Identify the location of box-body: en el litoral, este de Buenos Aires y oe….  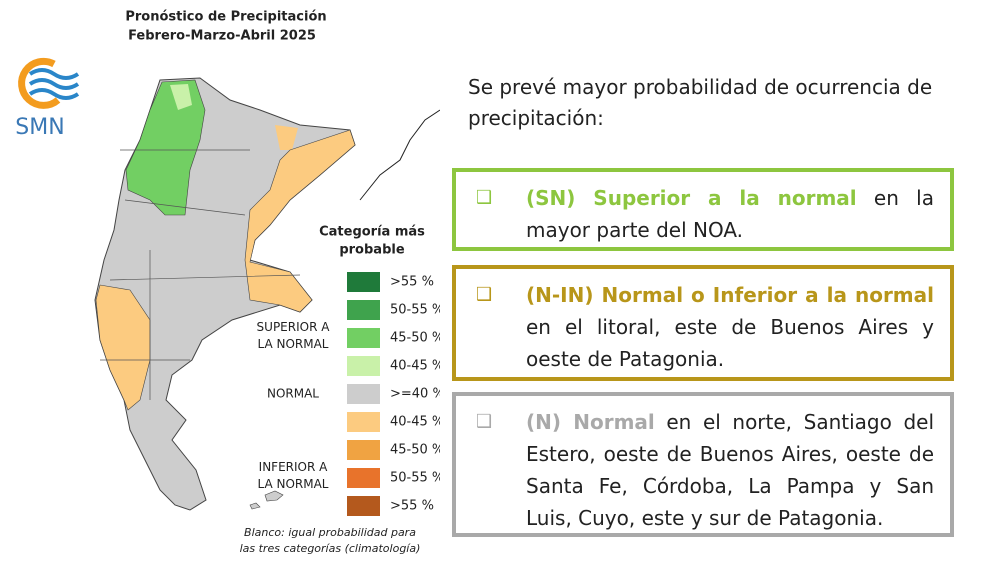
(730, 343).